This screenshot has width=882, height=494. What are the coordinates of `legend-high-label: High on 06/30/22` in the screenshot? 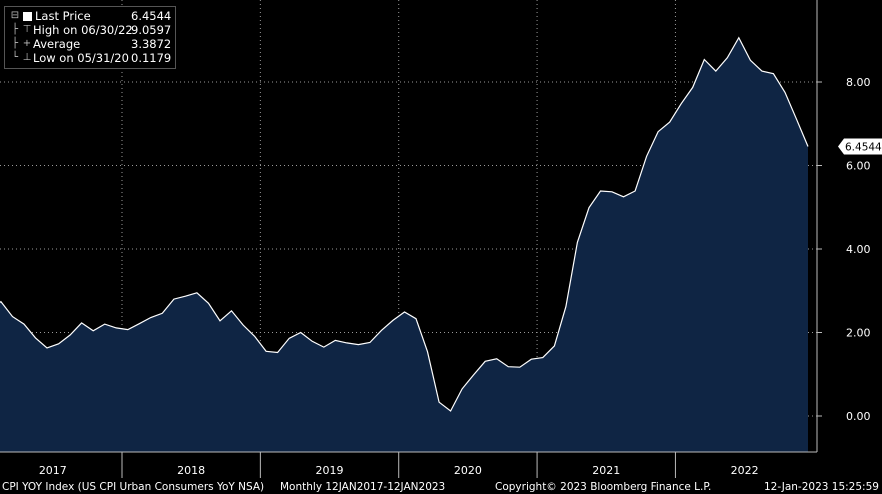 It's located at (83, 30).